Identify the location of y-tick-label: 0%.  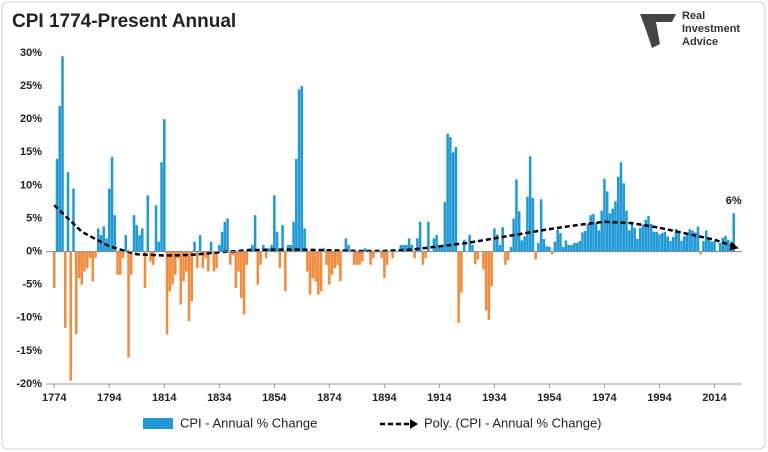
(34, 252).